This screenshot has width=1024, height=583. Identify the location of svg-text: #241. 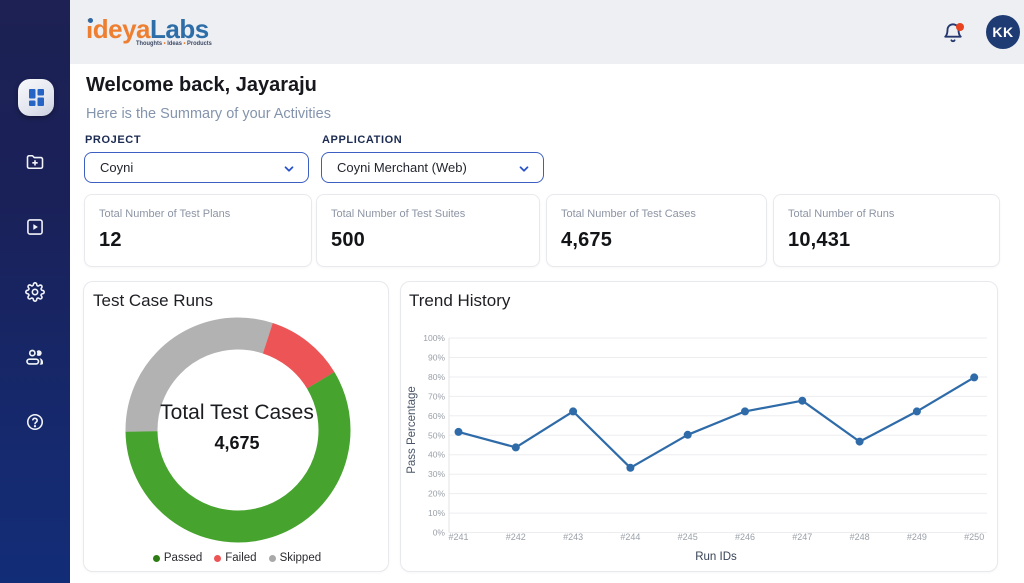
(458, 537).